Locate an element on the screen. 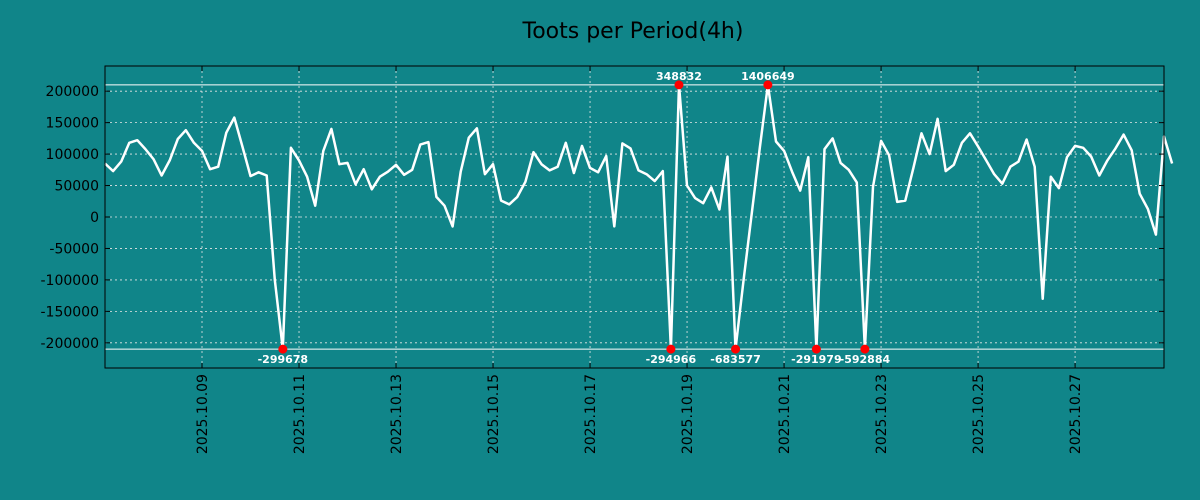 The image size is (1200, 500). y-tick-label: 200000 is located at coordinates (72, 92).